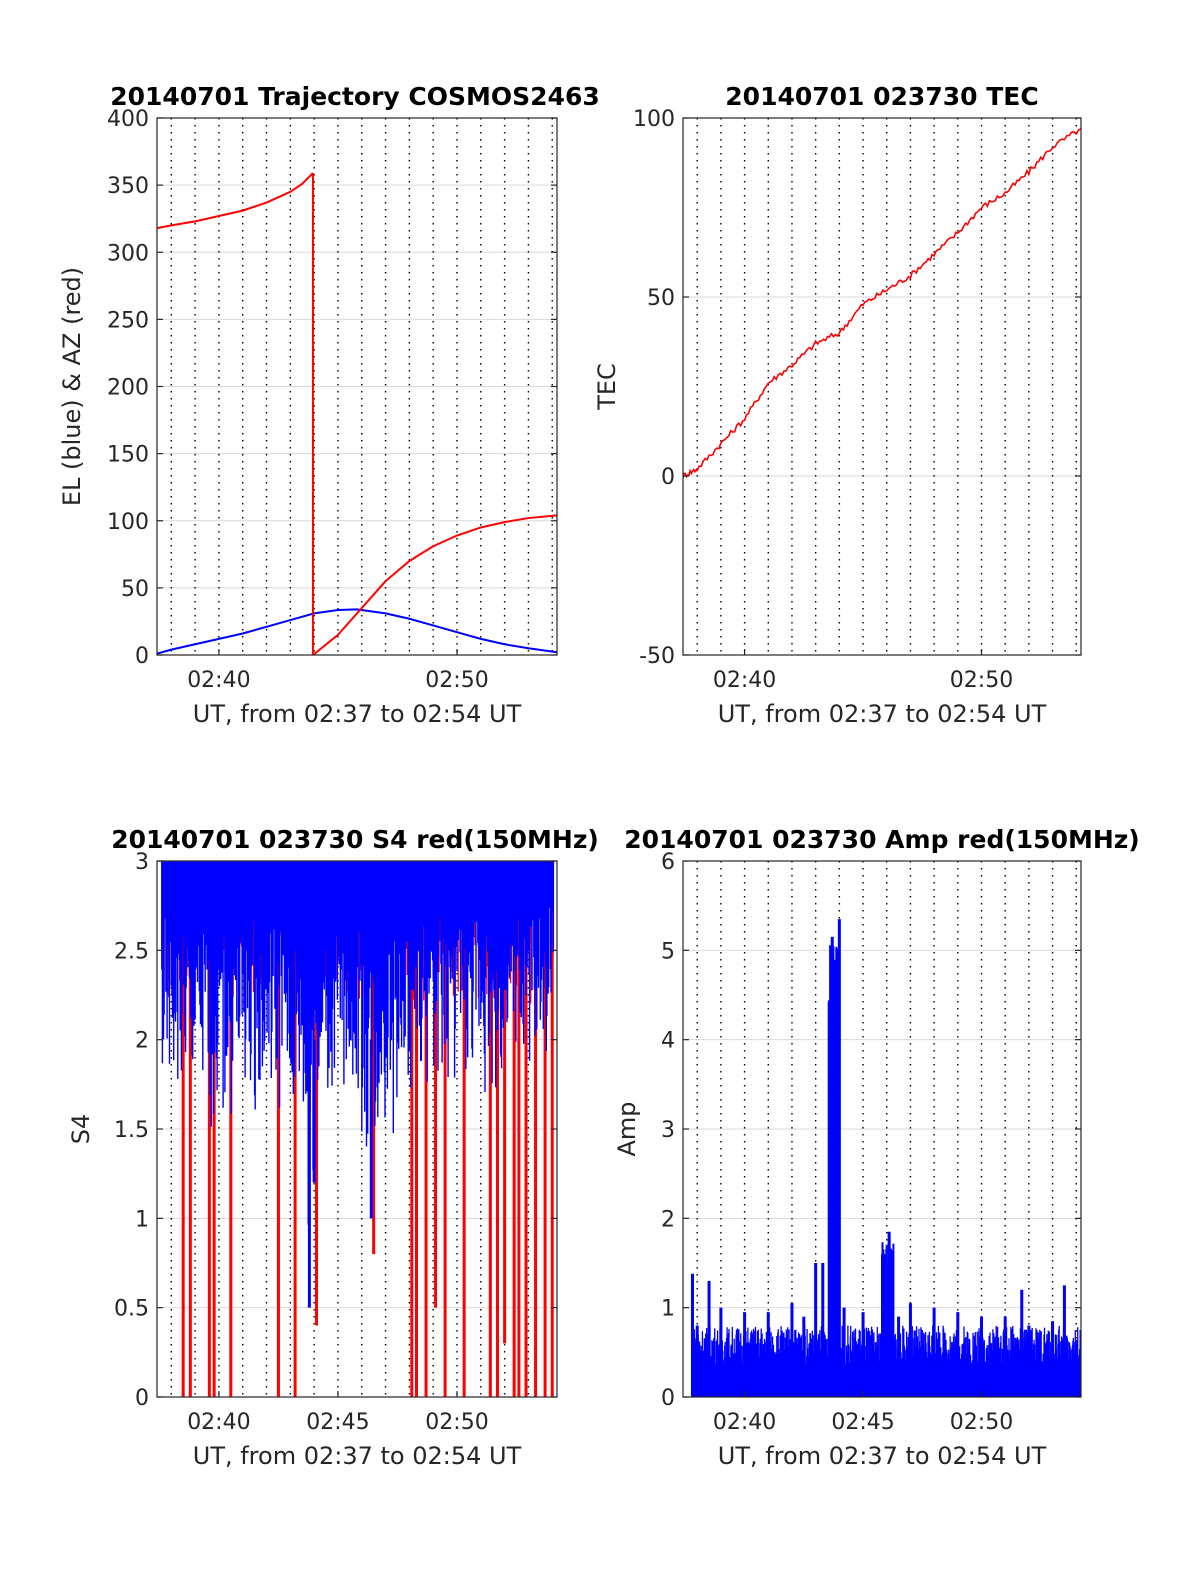 Image resolution: width=1200 pixels, height=1575 pixels. I want to click on y-tick-label: 6, so click(668, 862).